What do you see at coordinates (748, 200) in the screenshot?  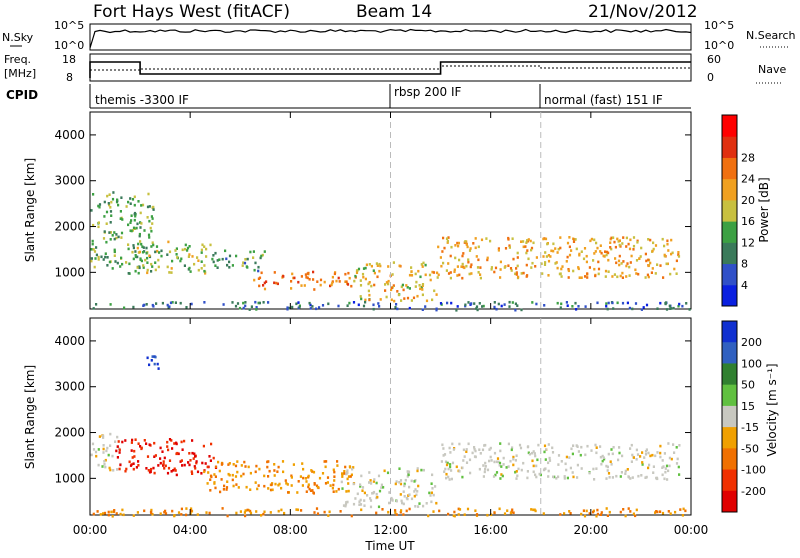 I see `power-colorbar-tick: 20` at bounding box center [748, 200].